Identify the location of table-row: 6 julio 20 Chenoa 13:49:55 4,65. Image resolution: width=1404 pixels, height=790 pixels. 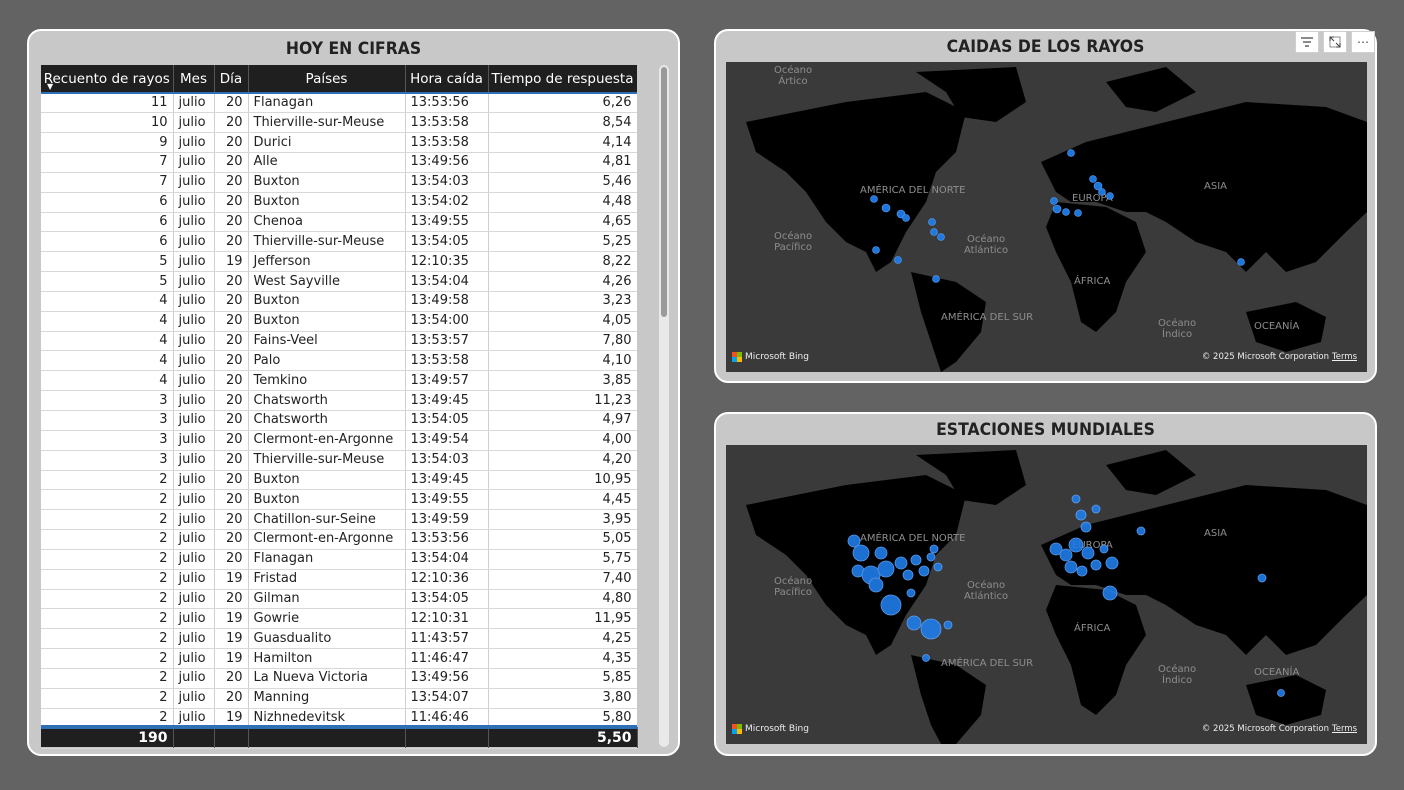
(339, 222).